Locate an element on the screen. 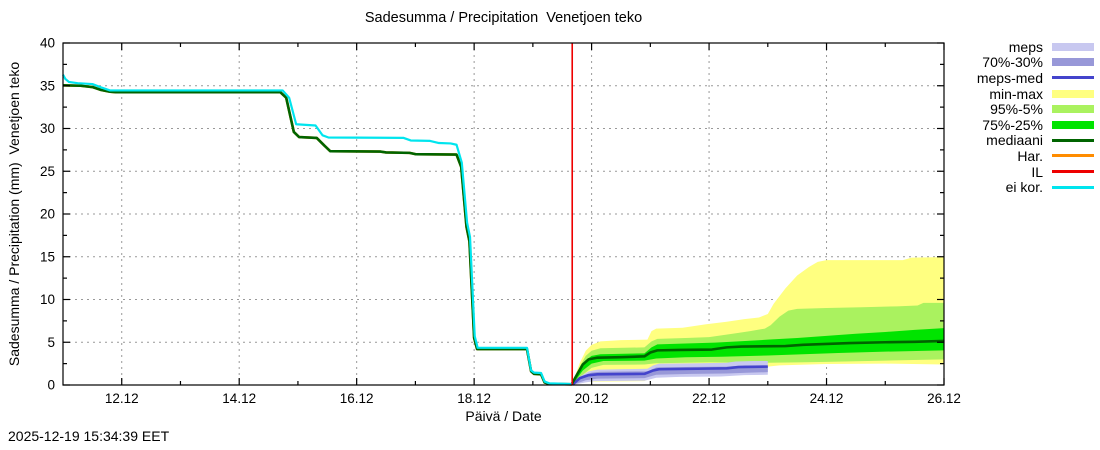 Image resolution: width=1100 pixels, height=450 pixels. legend-item-70-30: 70%-30% is located at coordinates (1035, 63).